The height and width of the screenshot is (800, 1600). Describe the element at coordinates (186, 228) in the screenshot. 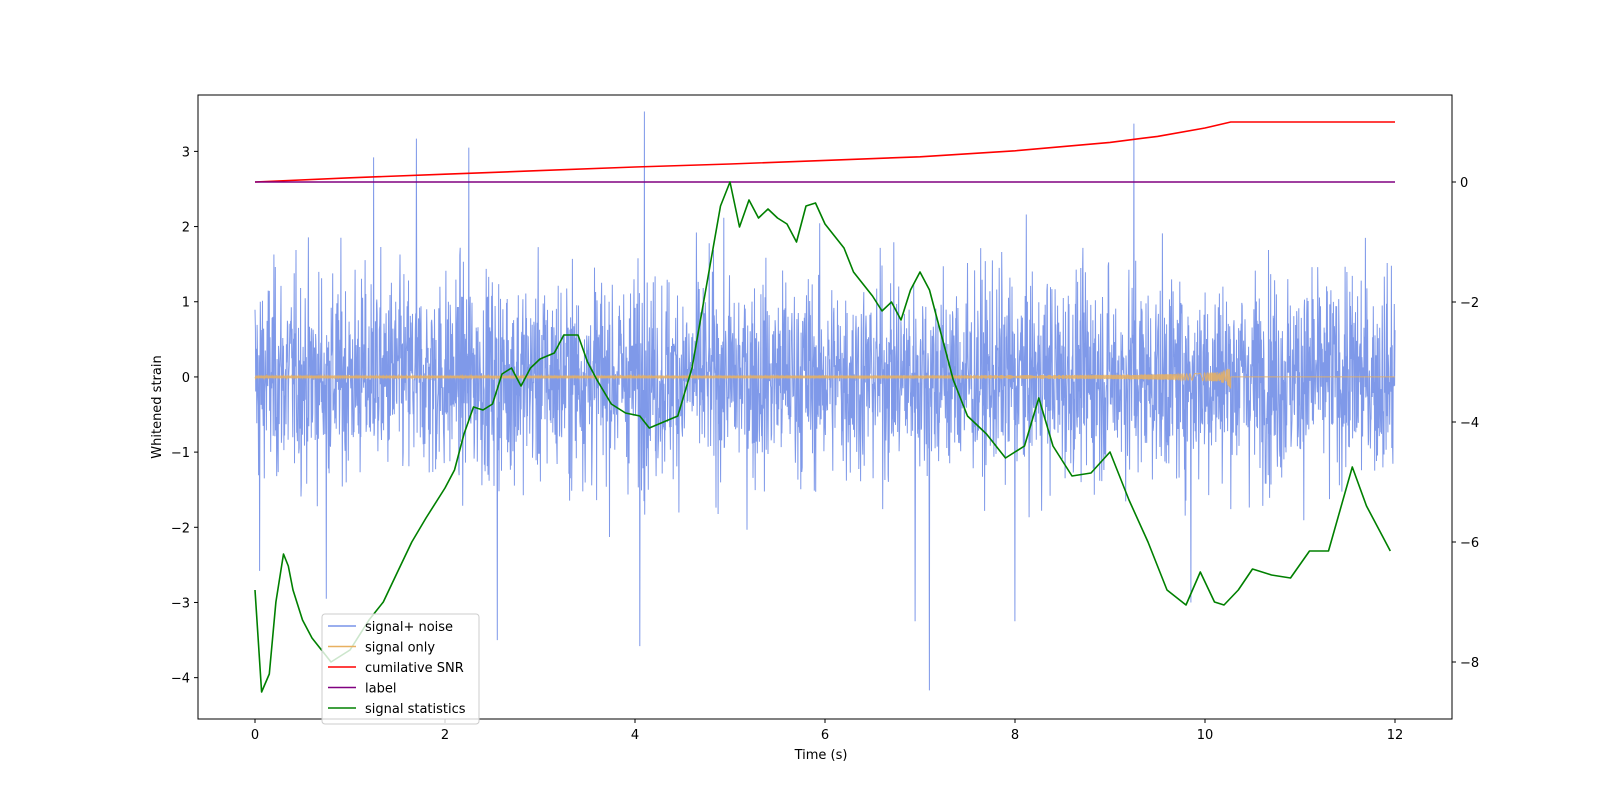

I see `y-tick-label: 2` at that location.